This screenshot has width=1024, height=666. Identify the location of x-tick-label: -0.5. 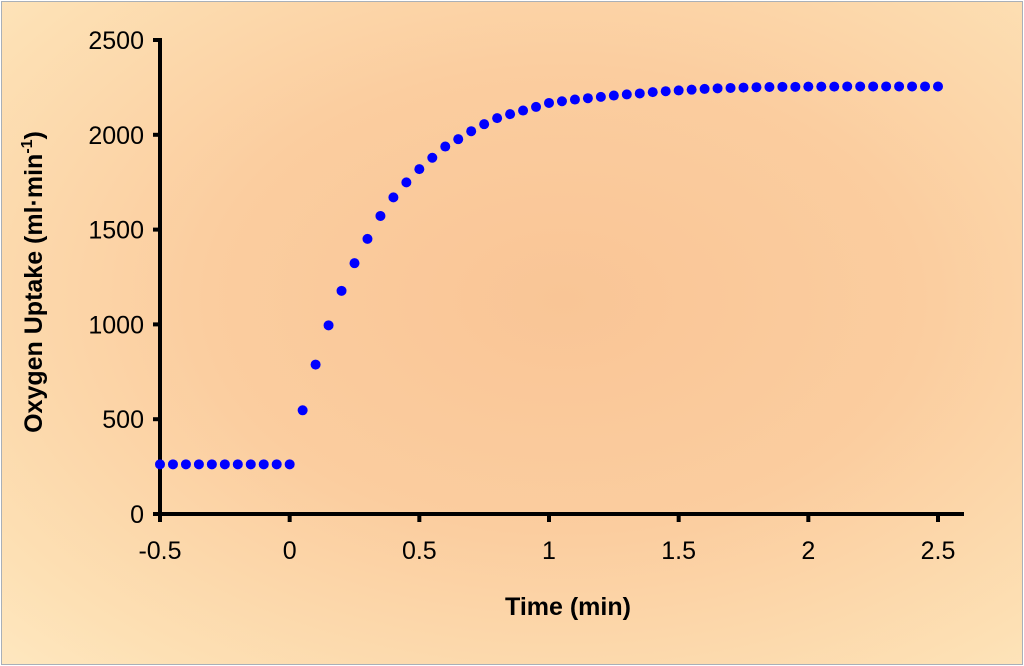
(159, 551).